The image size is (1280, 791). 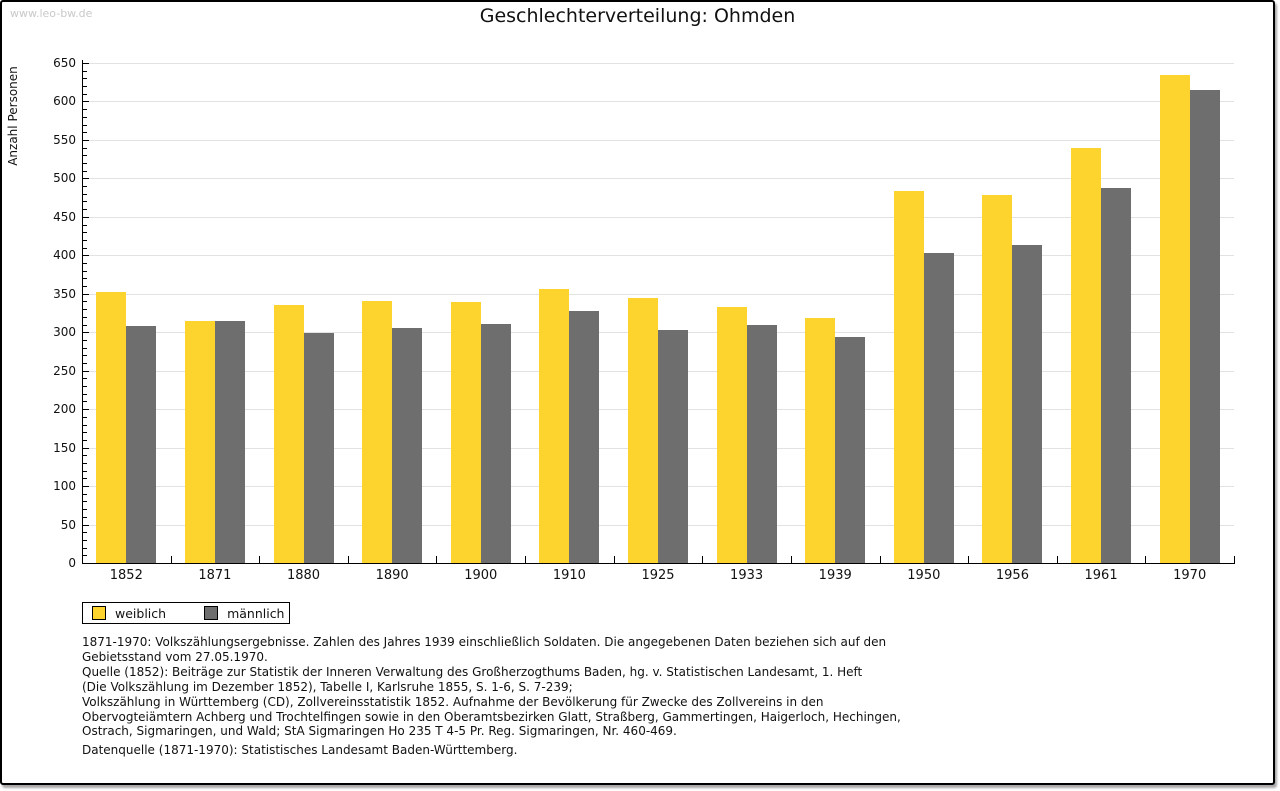 What do you see at coordinates (495, 443) in the screenshot?
I see `bar-männlich-1900` at bounding box center [495, 443].